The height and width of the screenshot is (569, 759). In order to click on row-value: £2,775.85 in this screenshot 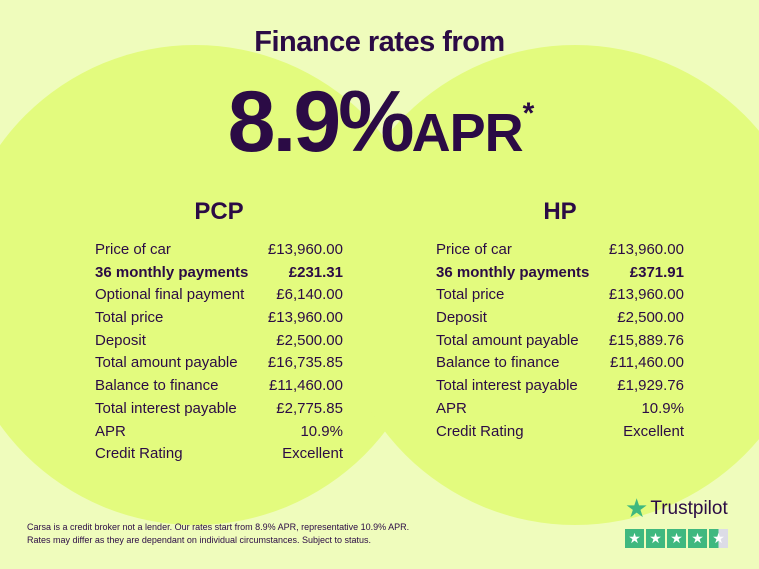, I will do `click(309, 408)`.